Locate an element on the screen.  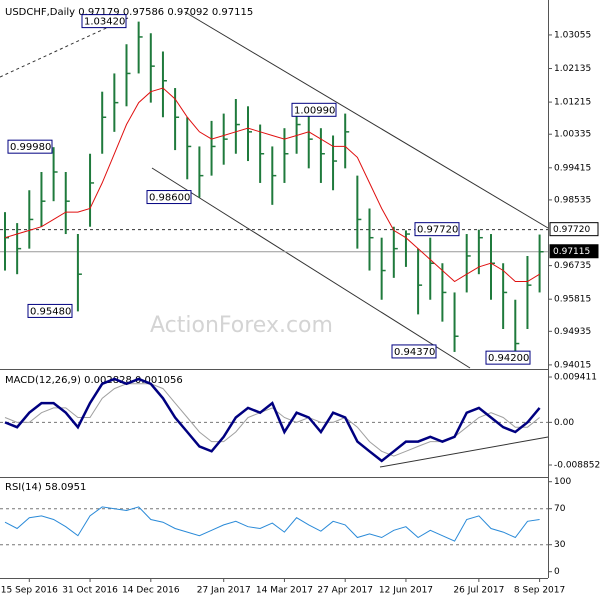
y-tick-label: 1.02135 is located at coordinates (572, 69).